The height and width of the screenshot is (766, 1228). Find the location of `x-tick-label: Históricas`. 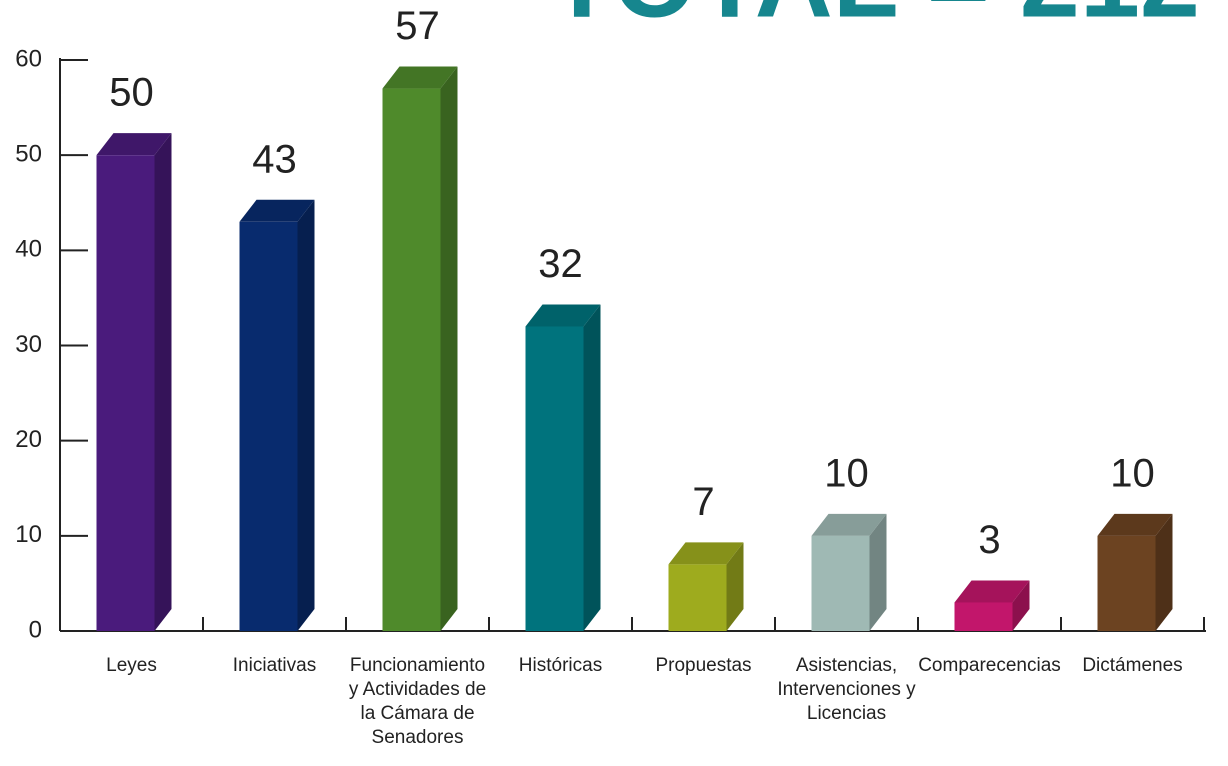

x-tick-label: Históricas is located at coordinates (560, 665).